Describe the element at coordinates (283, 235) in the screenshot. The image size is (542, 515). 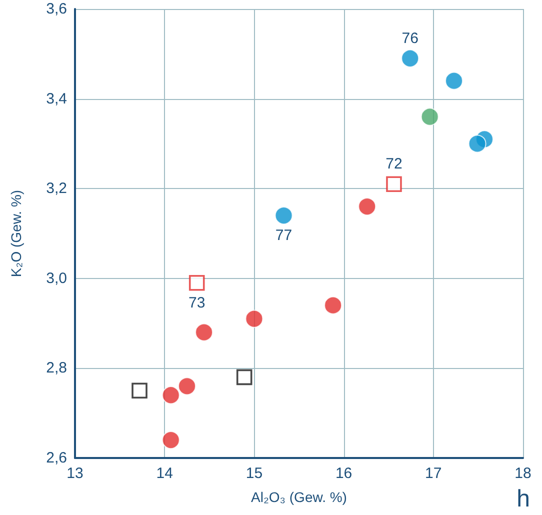
I see `annotation: 77` at that location.